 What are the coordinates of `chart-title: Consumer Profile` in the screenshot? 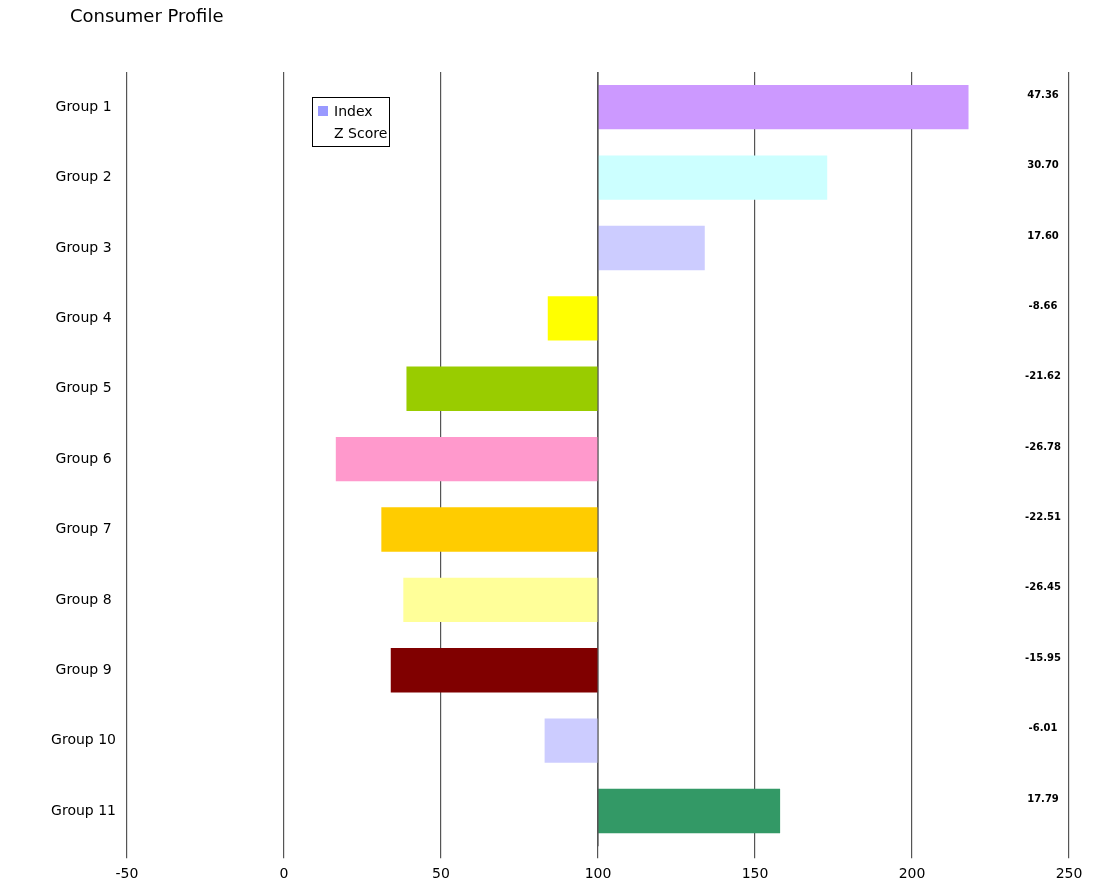 It's located at (147, 15).